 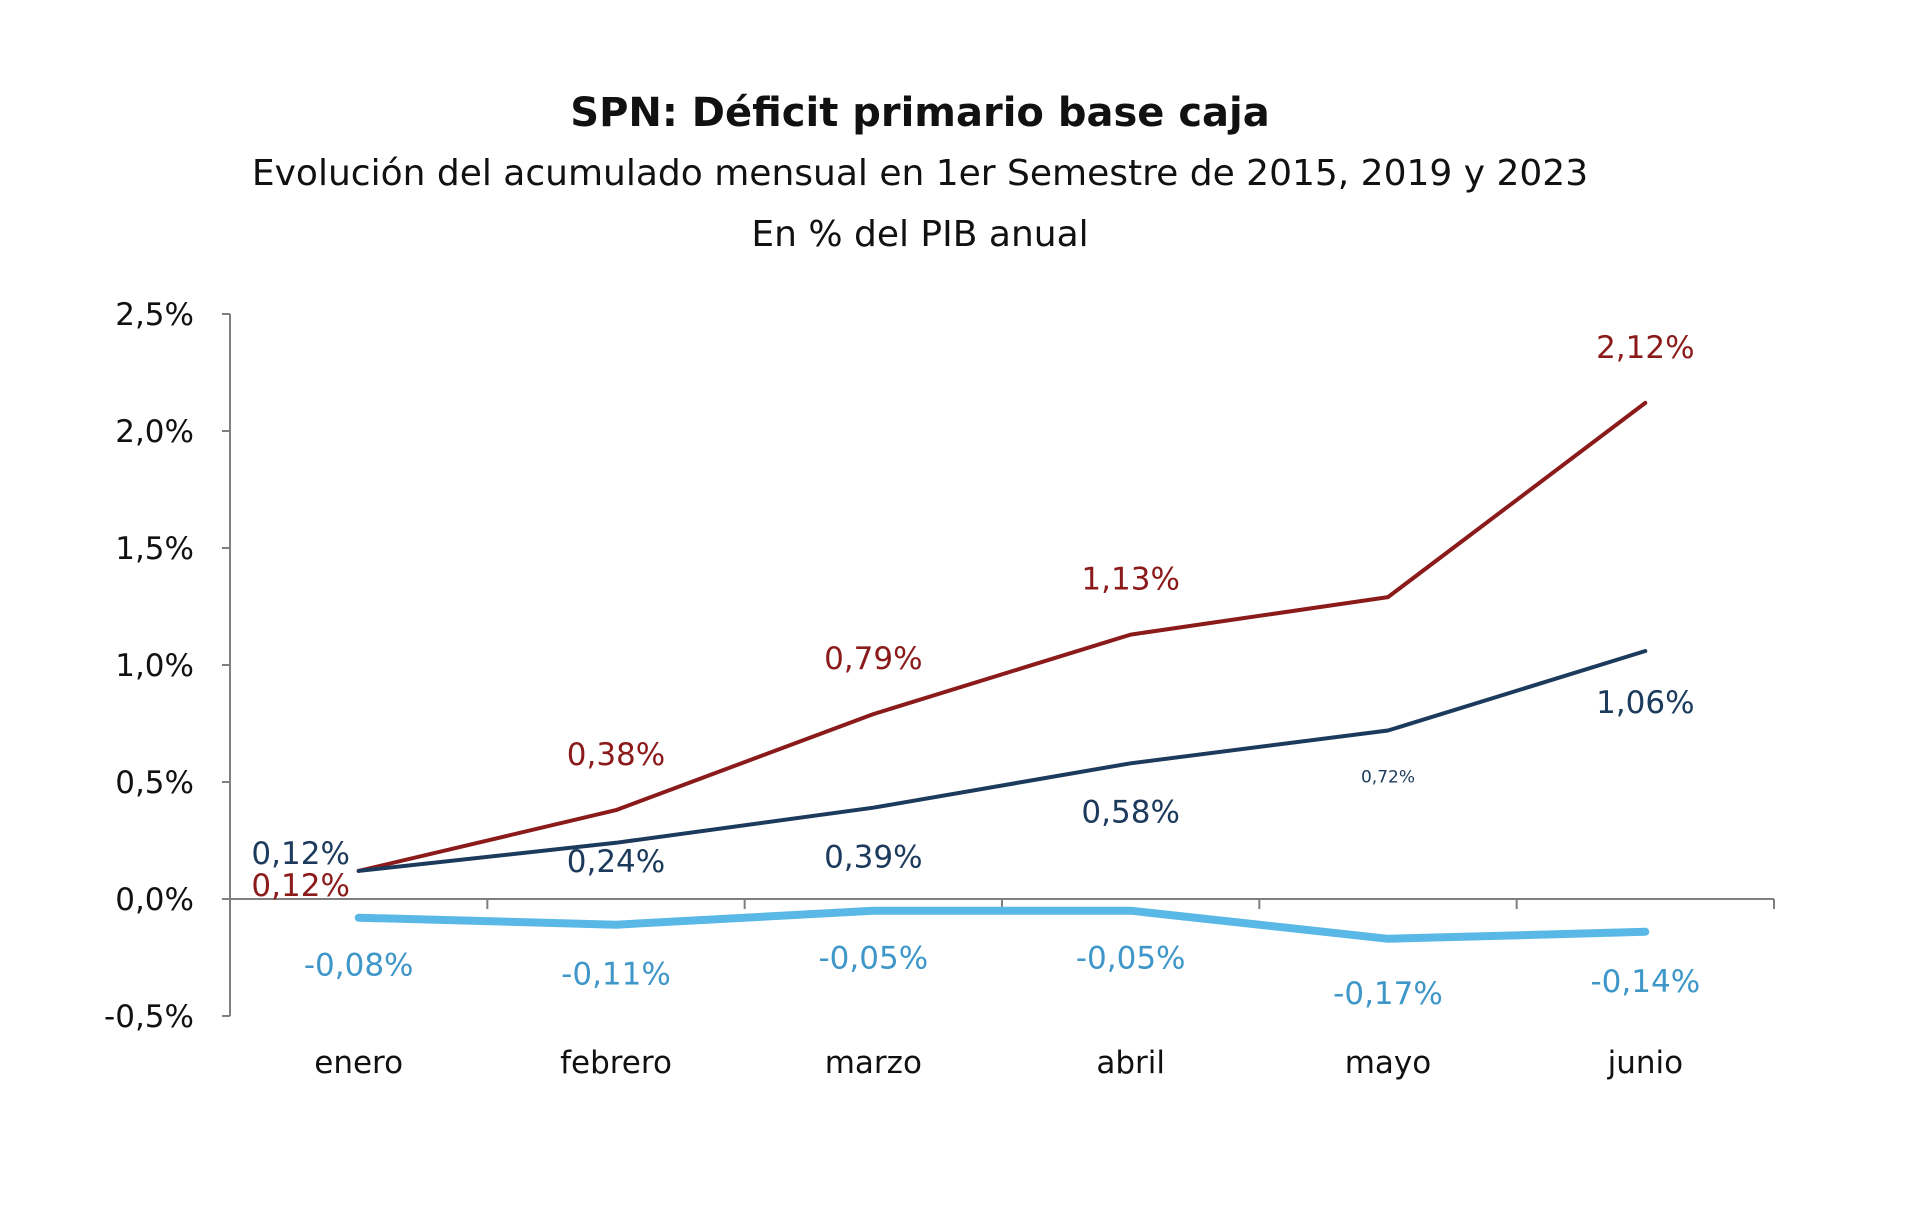 What do you see at coordinates (873, 1063) in the screenshot?
I see `x-category-label: marzo` at bounding box center [873, 1063].